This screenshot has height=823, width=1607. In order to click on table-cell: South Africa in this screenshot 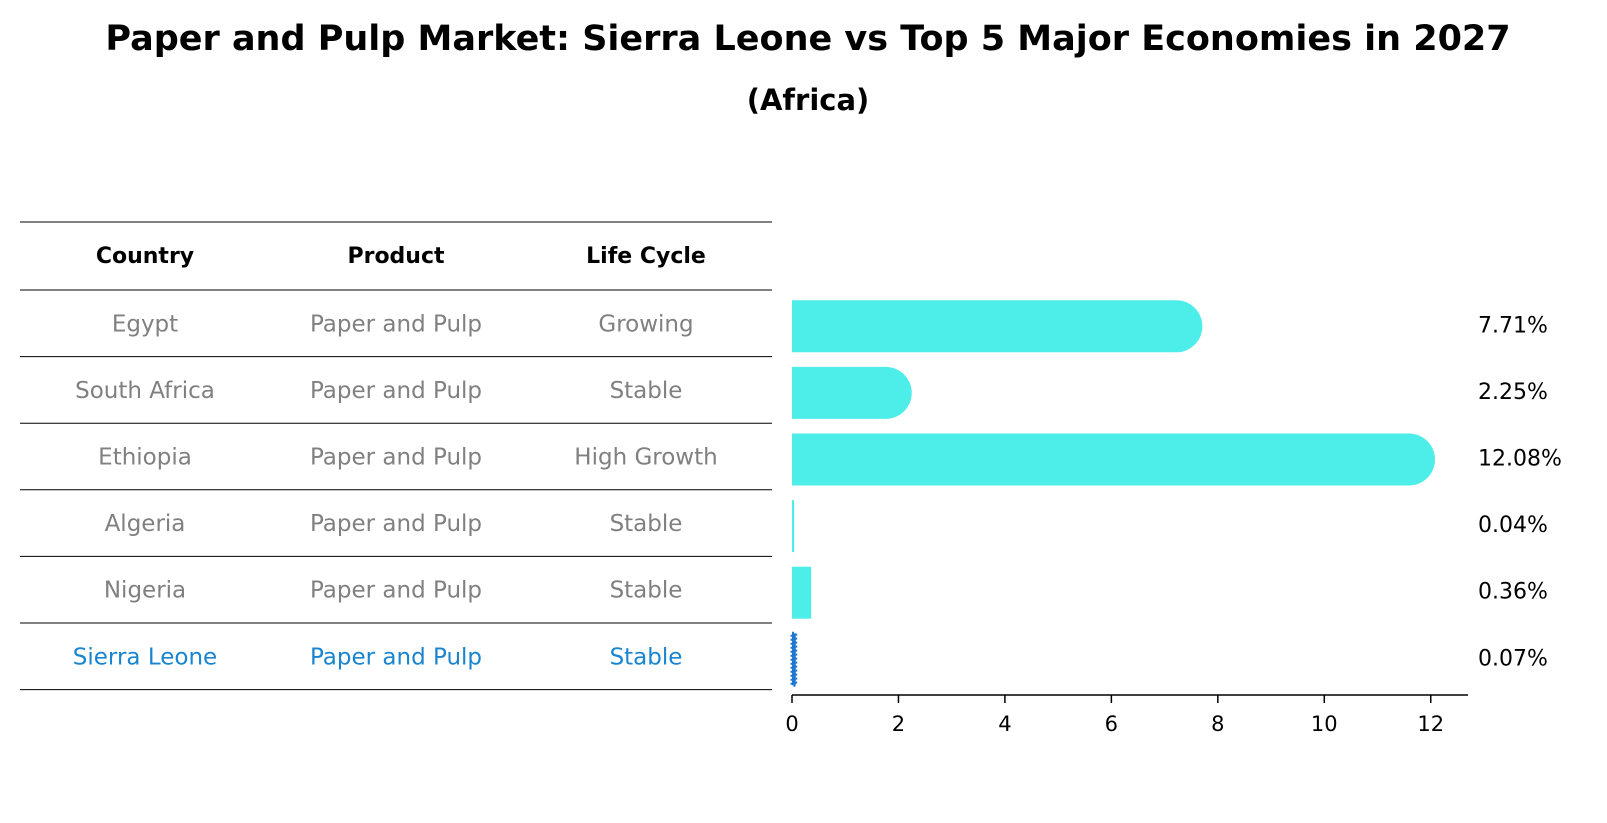, I will do `click(145, 391)`.